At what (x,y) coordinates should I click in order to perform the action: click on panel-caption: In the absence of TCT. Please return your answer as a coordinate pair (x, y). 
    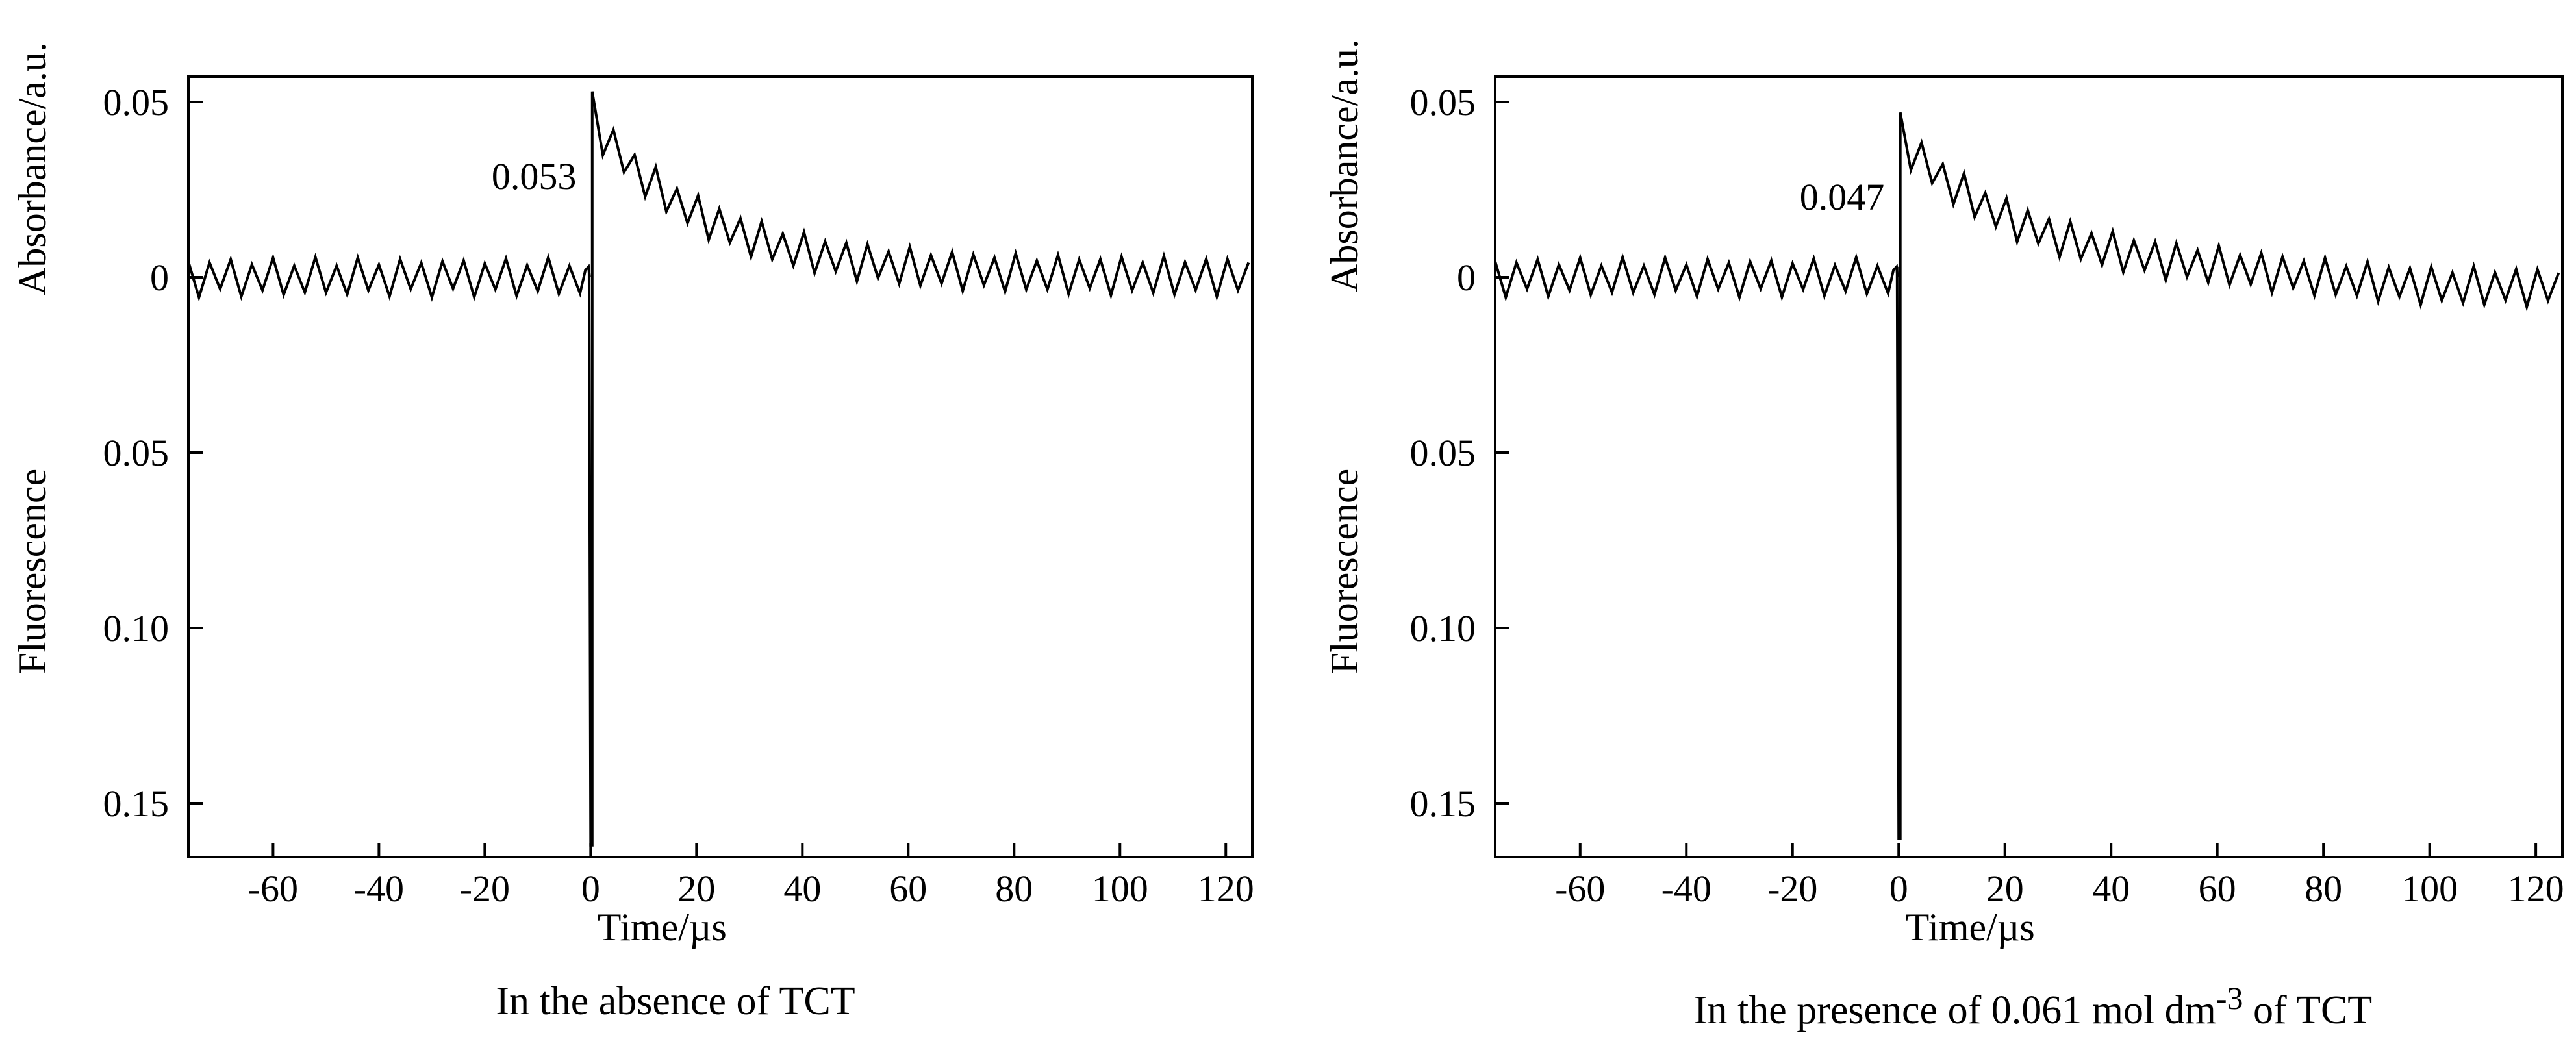
    Looking at the image, I should click on (676, 1001).